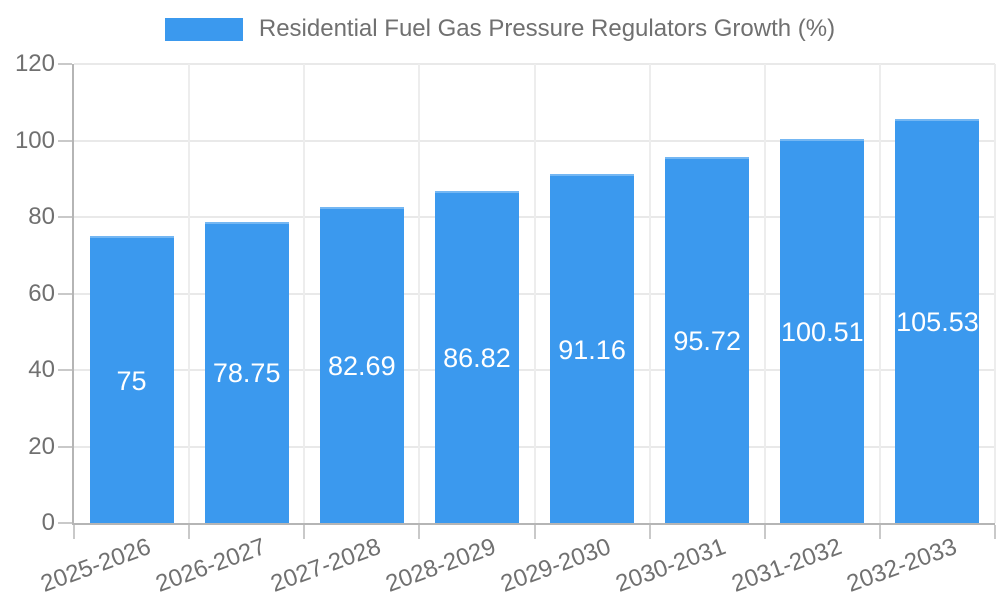  Describe the element at coordinates (41, 216) in the screenshot. I see `y-axis-tick-label: 80` at that location.